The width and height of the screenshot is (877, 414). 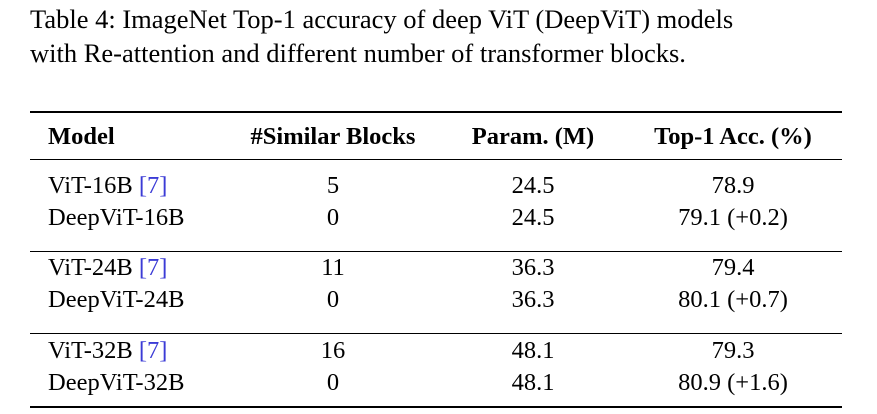 What do you see at coordinates (333, 267) in the screenshot?
I see `table-cell: 11` at bounding box center [333, 267].